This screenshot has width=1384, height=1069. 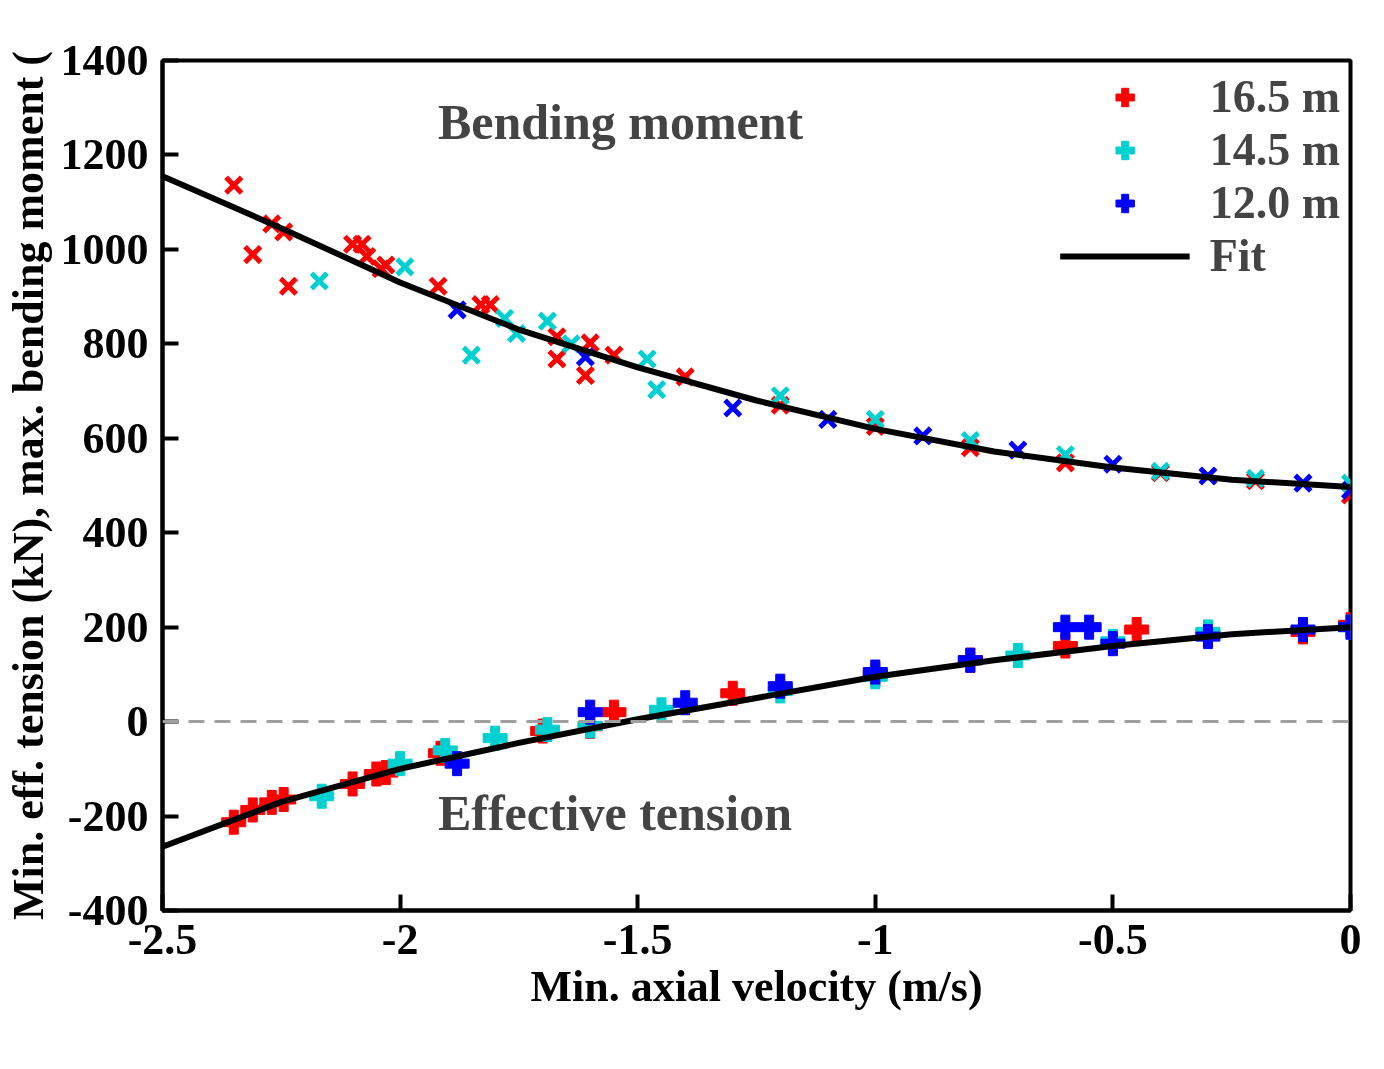 What do you see at coordinates (620, 122) in the screenshot?
I see `annotation: Bending moment` at bounding box center [620, 122].